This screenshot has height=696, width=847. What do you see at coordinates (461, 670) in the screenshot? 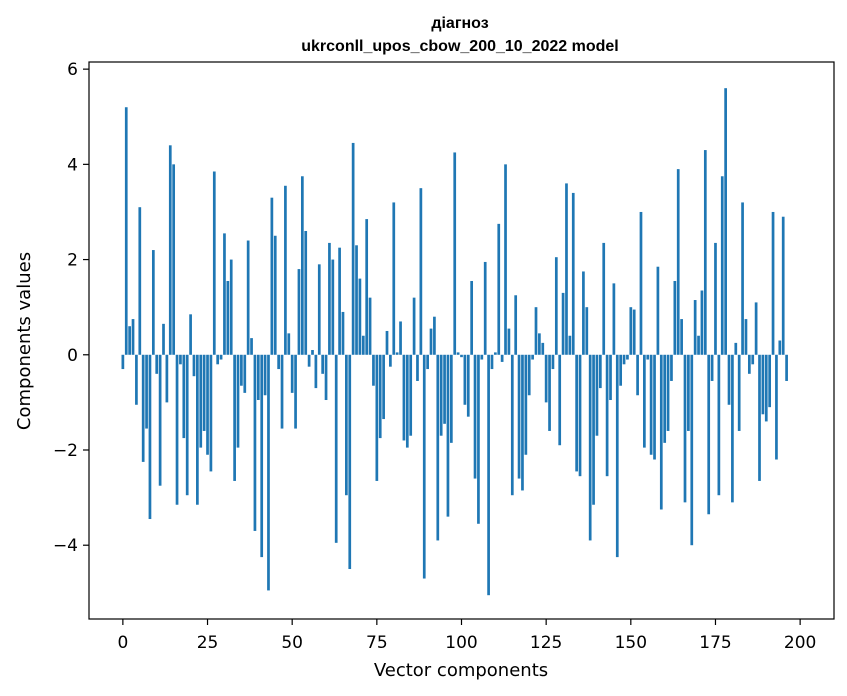
I see `x-axis-label: Vector components` at bounding box center [461, 670].